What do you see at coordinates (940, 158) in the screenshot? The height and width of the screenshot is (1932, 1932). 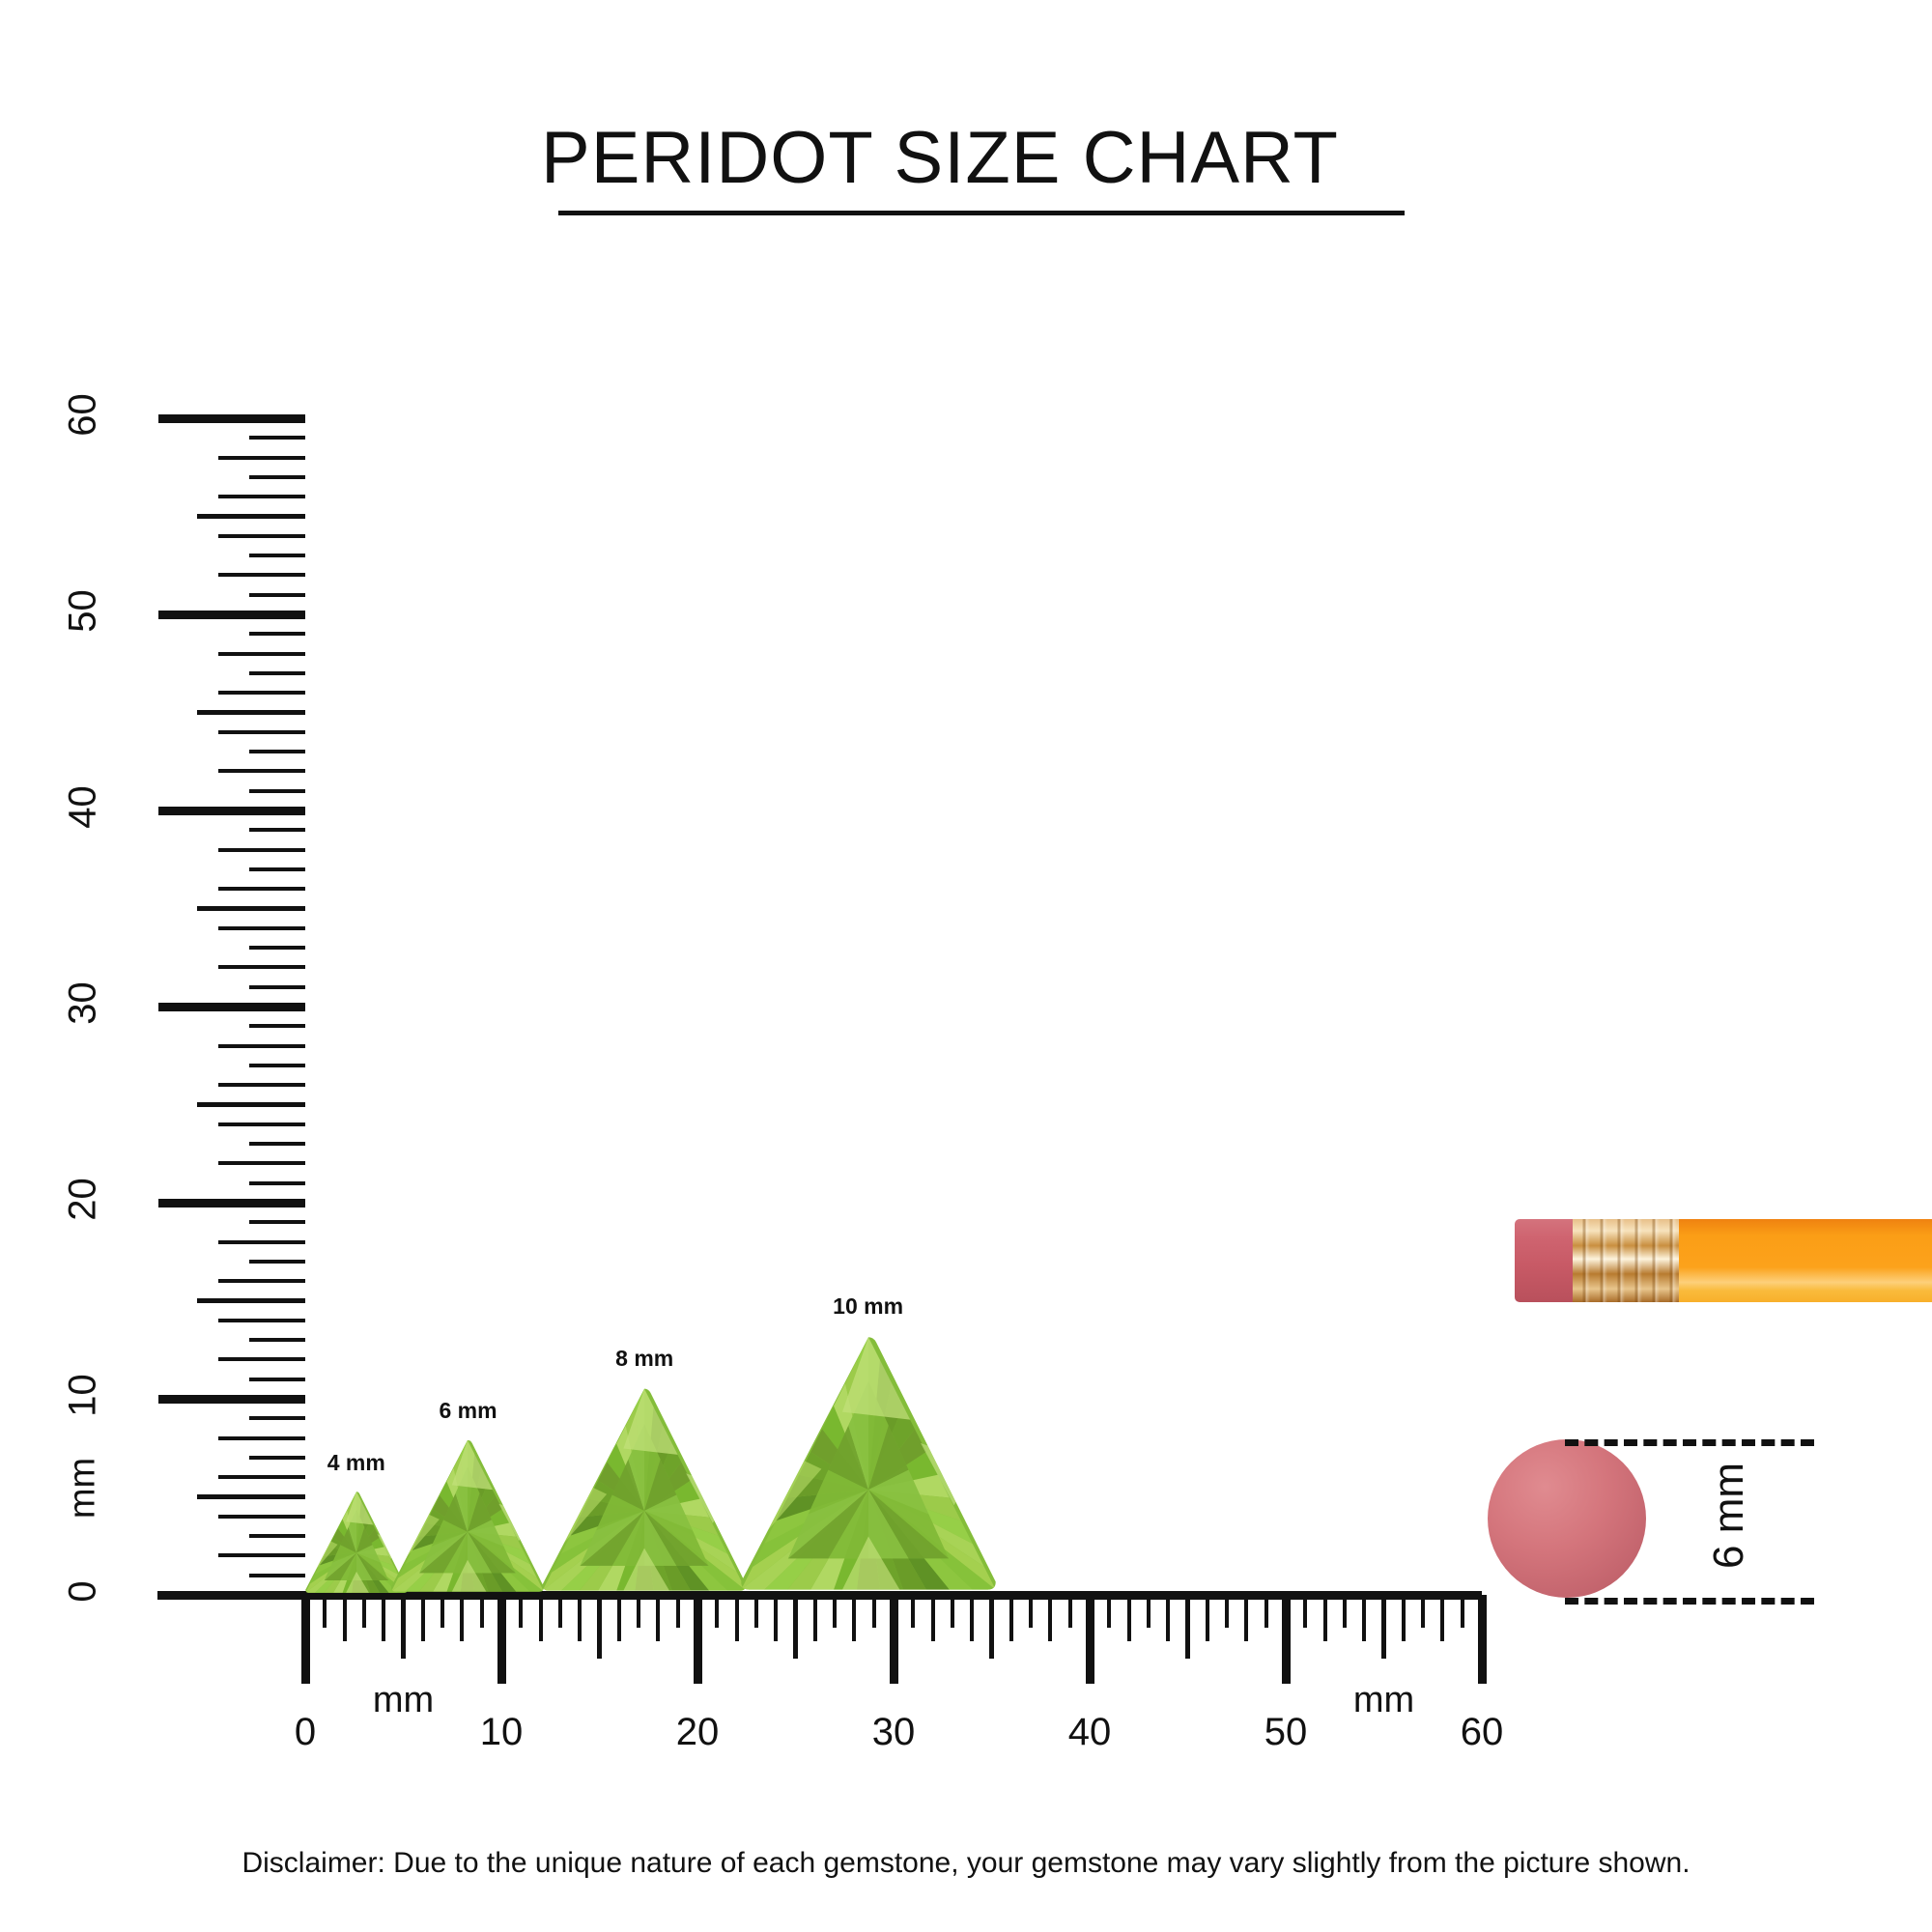 I see `page-title: PERIDOT SIZE CHART` at bounding box center [940, 158].